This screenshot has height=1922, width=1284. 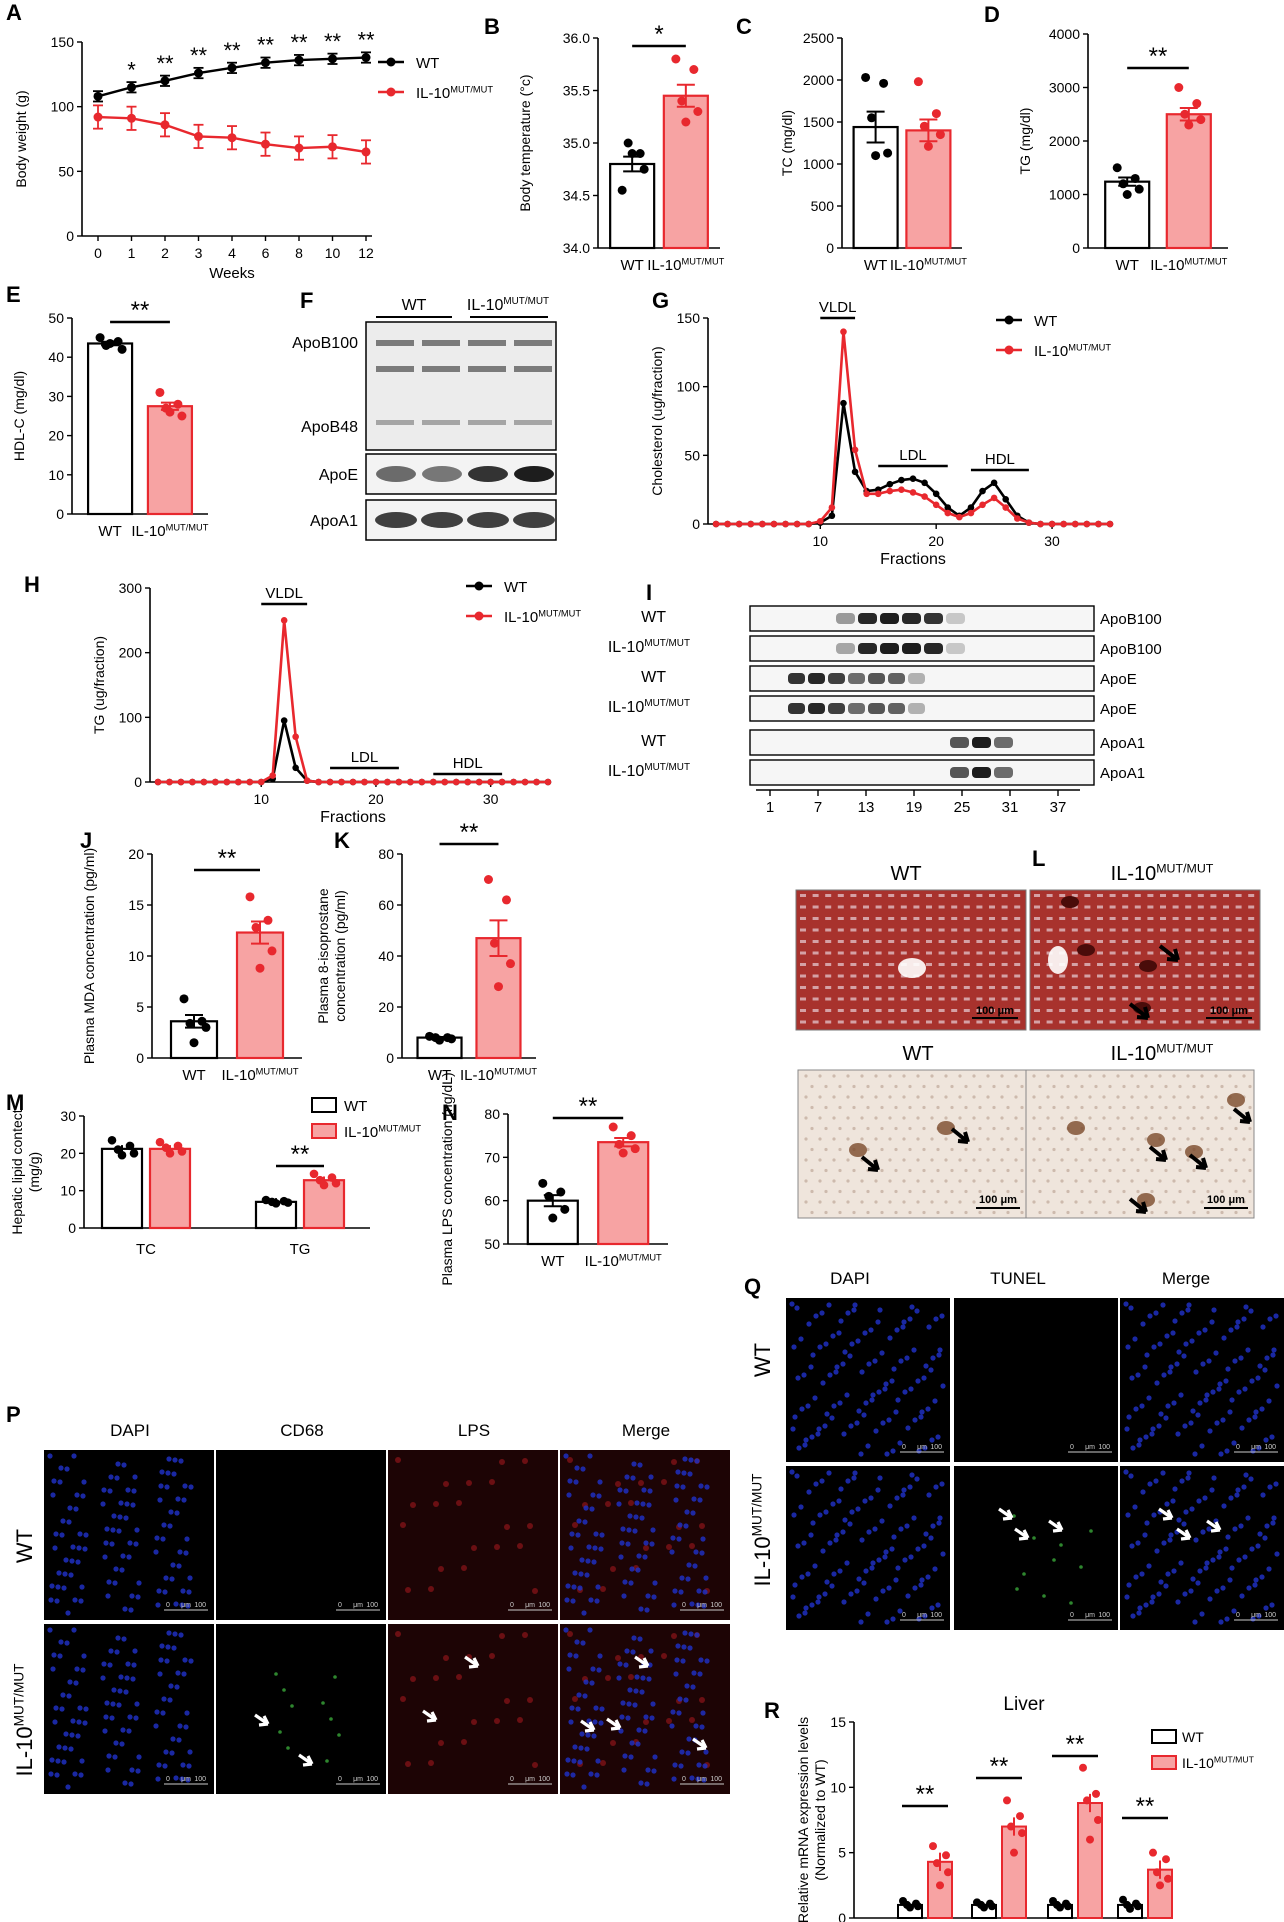 What do you see at coordinates (129, 1709) in the screenshot?
I see `fluorescence-P-mut-0: 0 μm 100` at bounding box center [129, 1709].